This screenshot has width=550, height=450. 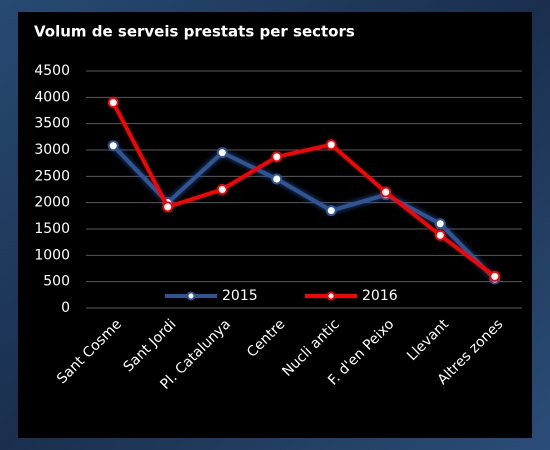 I want to click on chart-title: Volum de serveis prestats per sectors, so click(x=194, y=32).